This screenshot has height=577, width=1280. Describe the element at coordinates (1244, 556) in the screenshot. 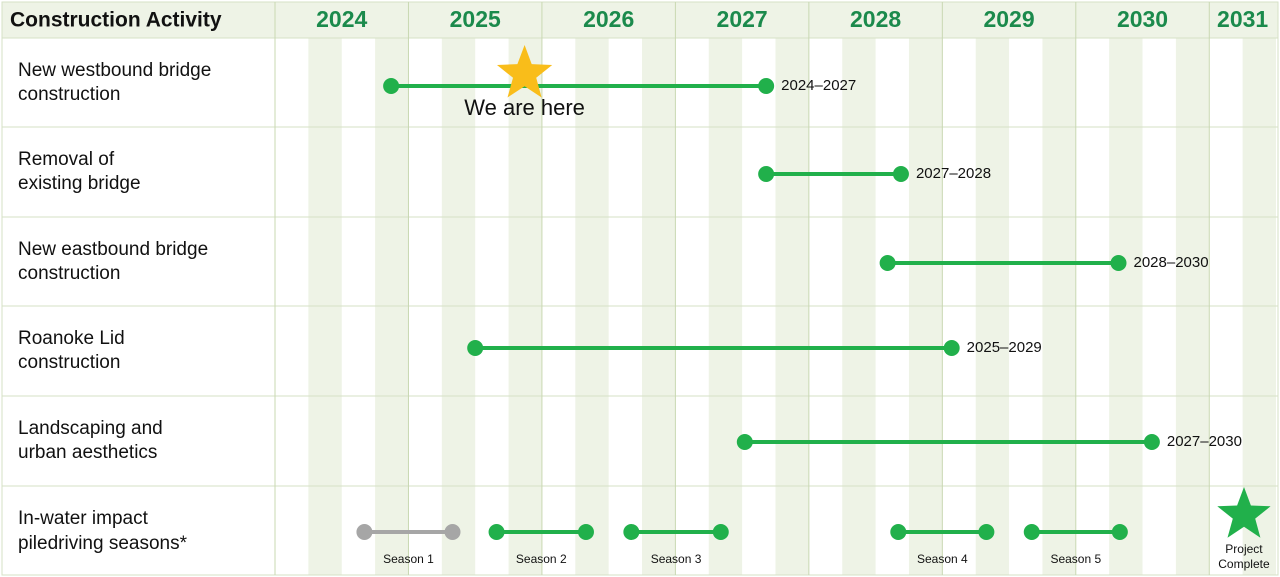

I see `end-label: Project Complete` at that location.